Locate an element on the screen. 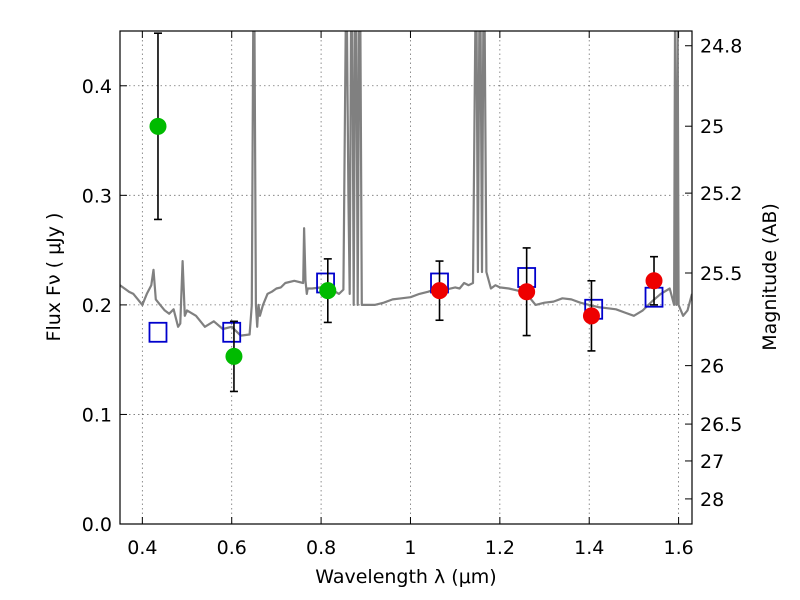  y2-tick-label: 27 is located at coordinates (712, 462).